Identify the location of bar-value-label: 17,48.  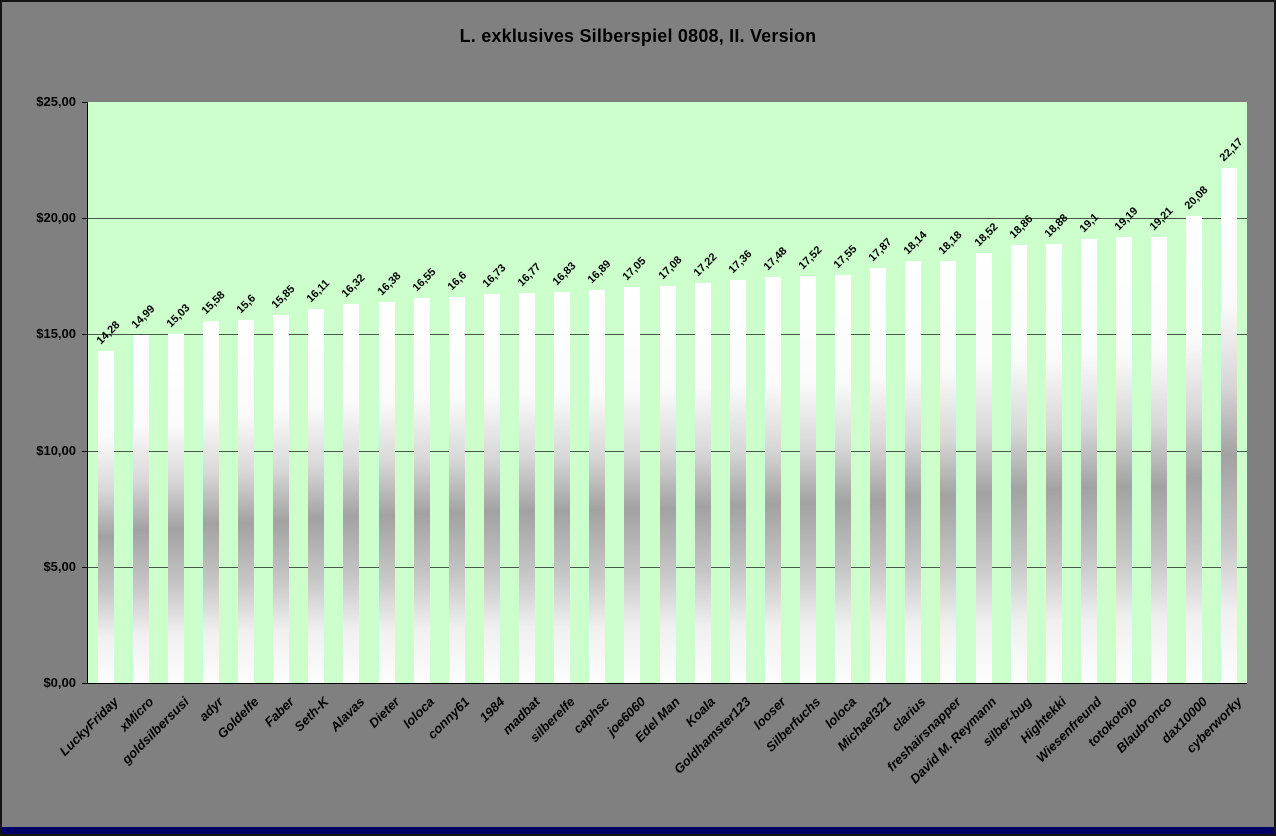
(775, 258).